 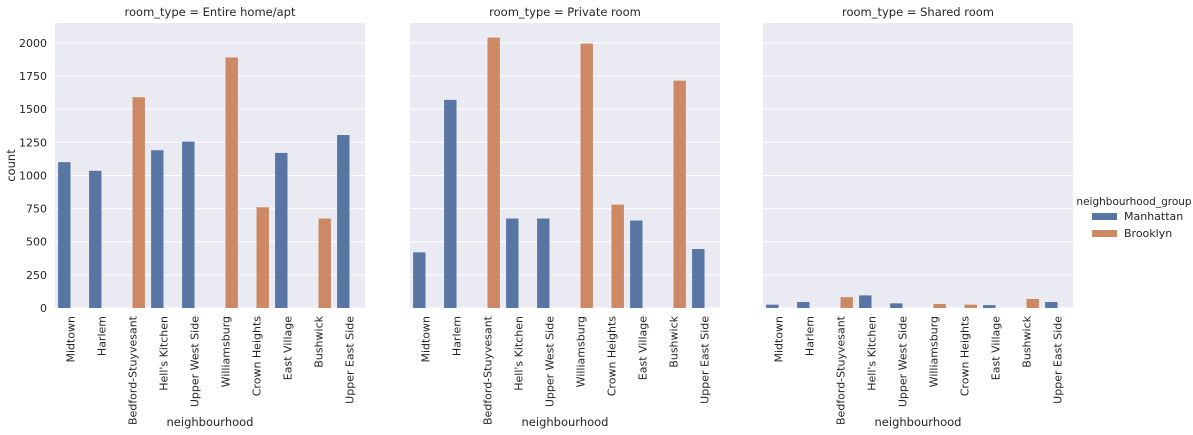 I want to click on y-tick-label: 1750, so click(x=33, y=76).